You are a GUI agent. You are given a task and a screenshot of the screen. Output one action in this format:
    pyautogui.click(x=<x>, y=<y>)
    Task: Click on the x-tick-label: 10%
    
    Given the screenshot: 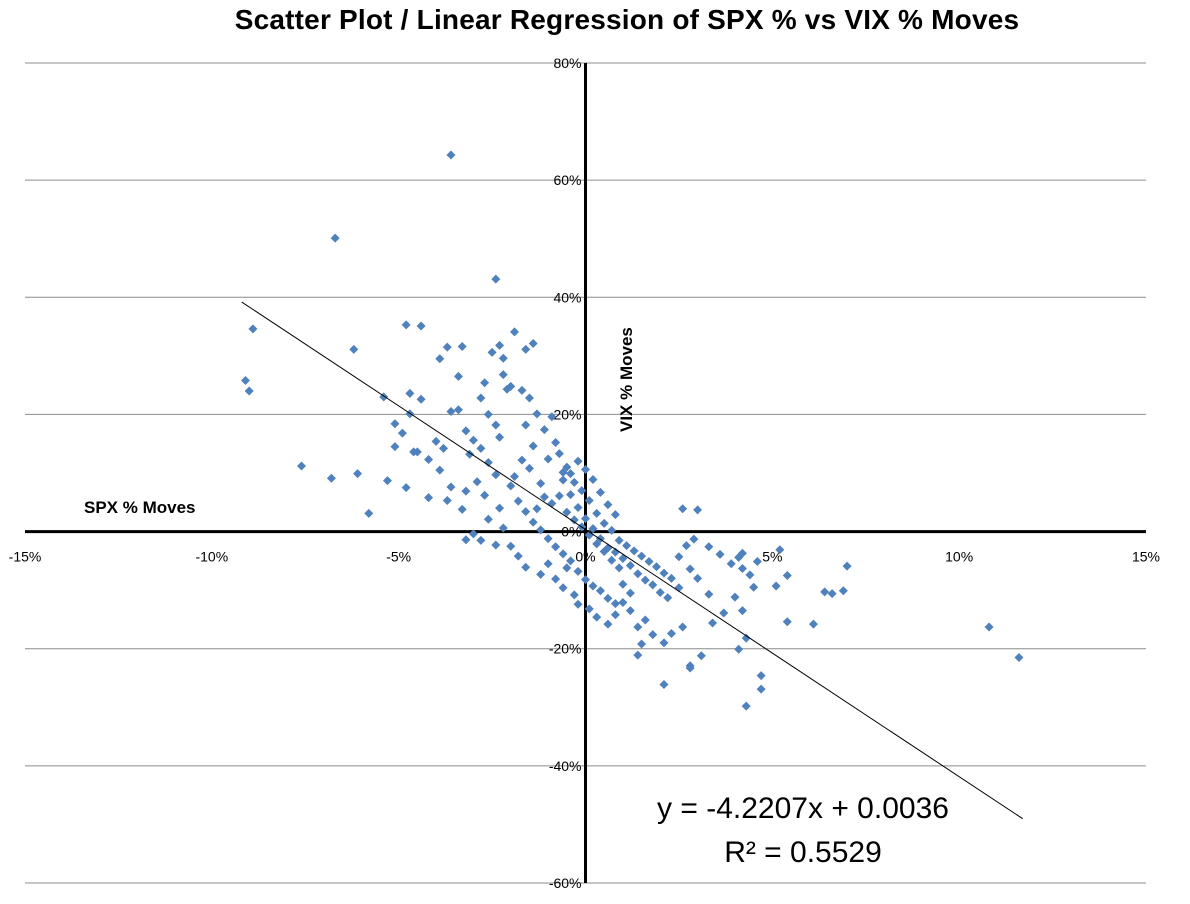 What is the action you would take?
    pyautogui.click(x=959, y=557)
    